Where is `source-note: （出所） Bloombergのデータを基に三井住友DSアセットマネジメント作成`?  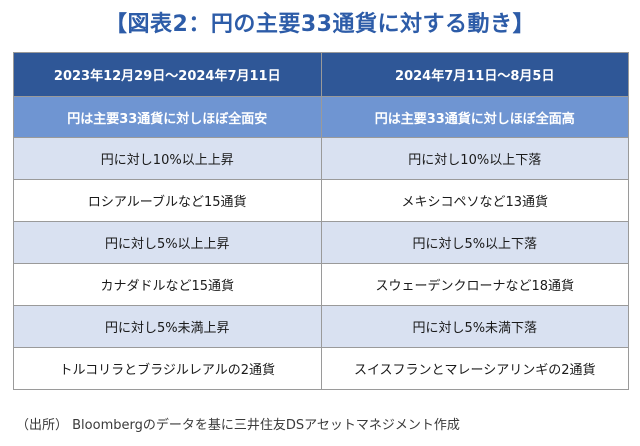 source-note: （出所） Bloombergのデータを基に三井住友DSアセットマネジメント作成 is located at coordinates (238, 425).